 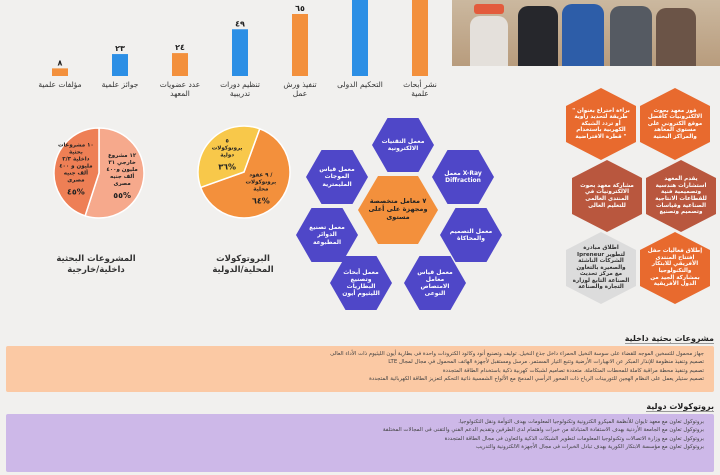 What do you see at coordinates (261, 200) in the screenshot?
I see `pie-slice-percent: ٦٤%` at bounding box center [261, 200].